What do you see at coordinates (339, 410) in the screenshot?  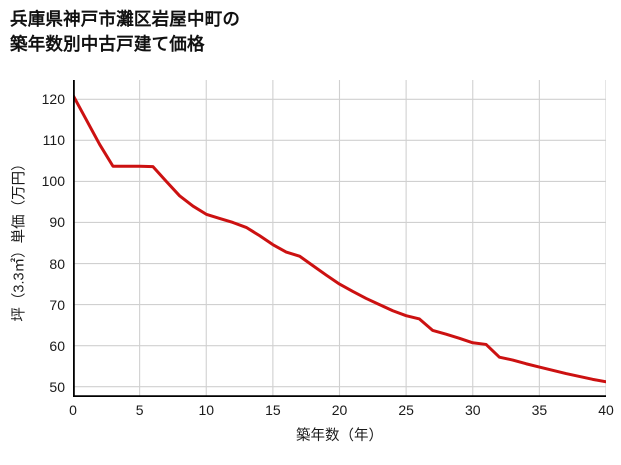 I see `x-tick-label: 20` at bounding box center [339, 410].